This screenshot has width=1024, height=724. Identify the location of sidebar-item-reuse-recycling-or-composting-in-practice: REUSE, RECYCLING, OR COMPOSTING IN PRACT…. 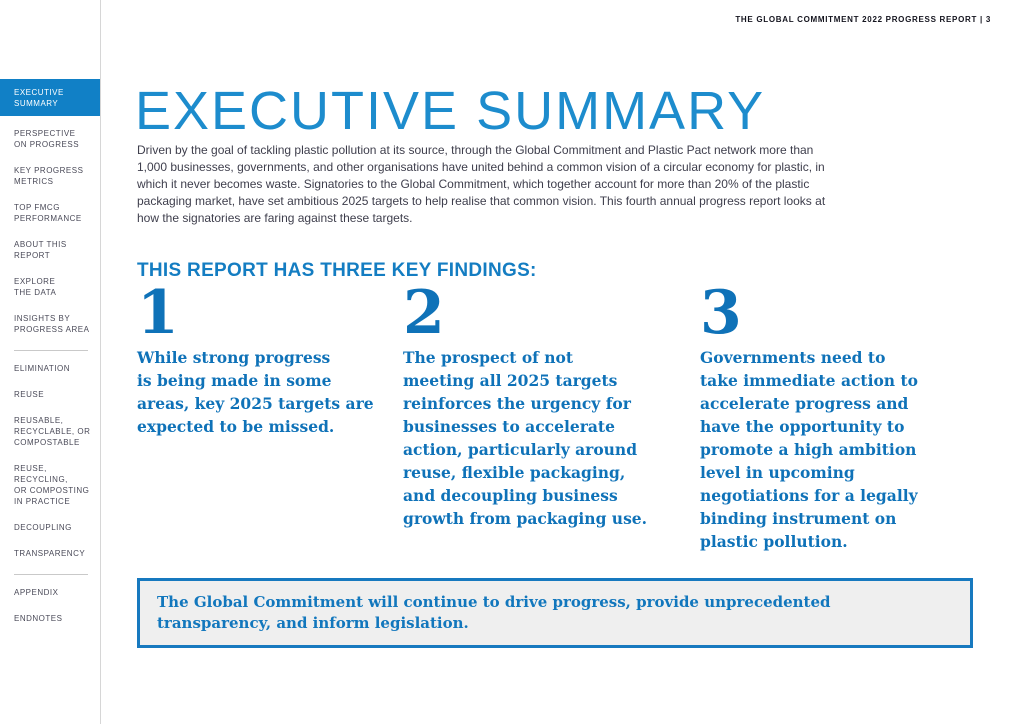
(52, 485).